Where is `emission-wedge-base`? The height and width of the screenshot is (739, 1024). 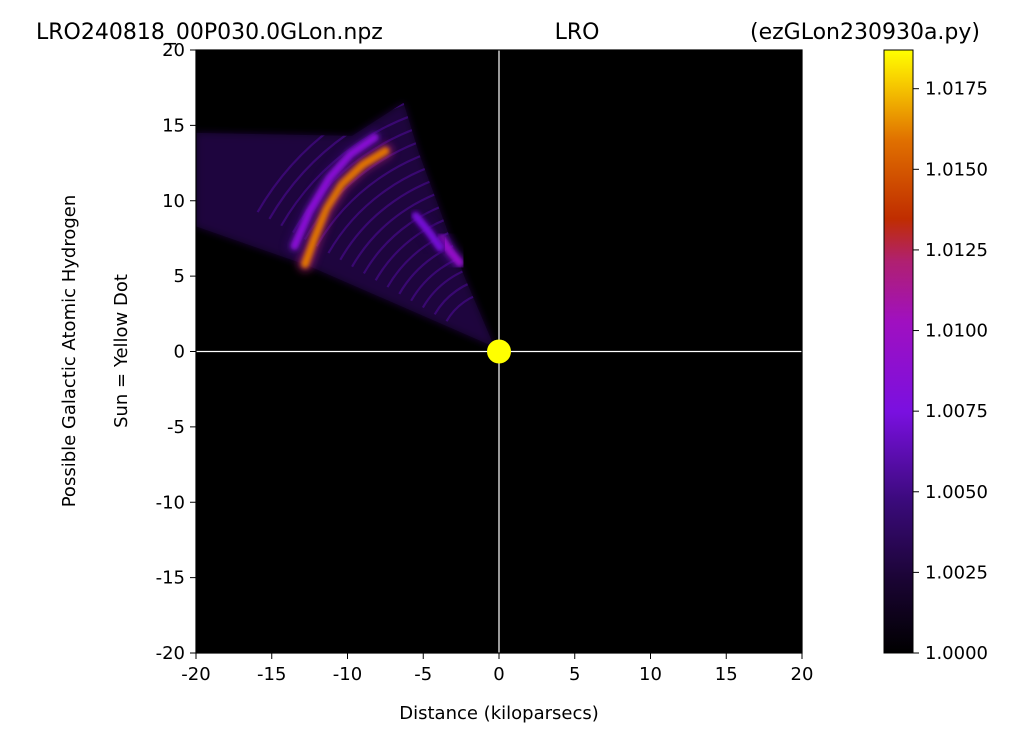 emission-wedge-base is located at coordinates (345, 224).